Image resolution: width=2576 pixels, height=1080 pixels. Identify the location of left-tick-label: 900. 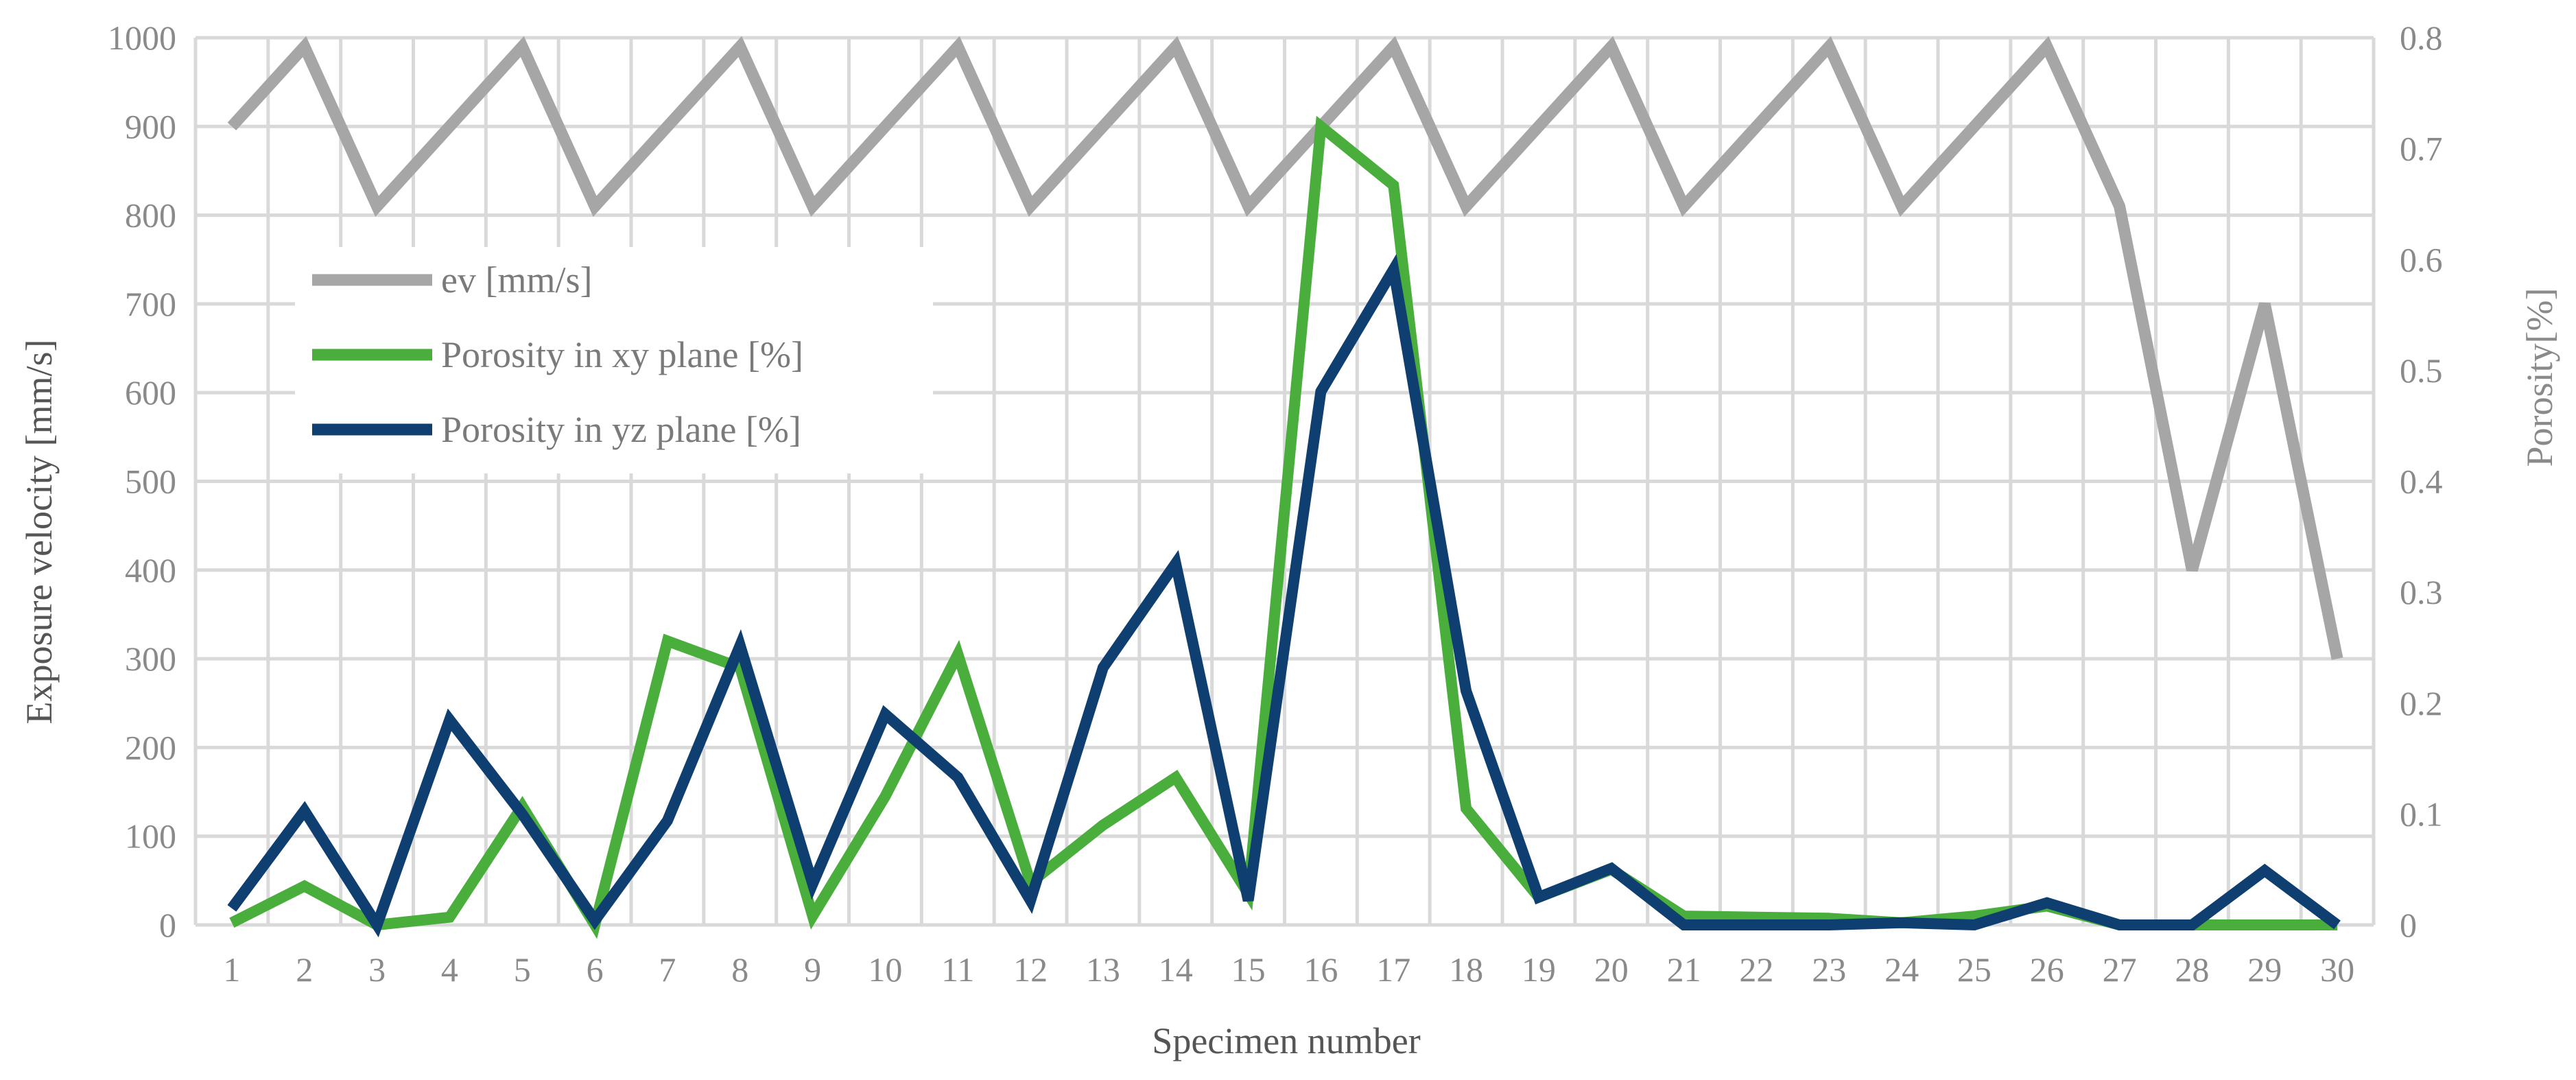
(150, 126).